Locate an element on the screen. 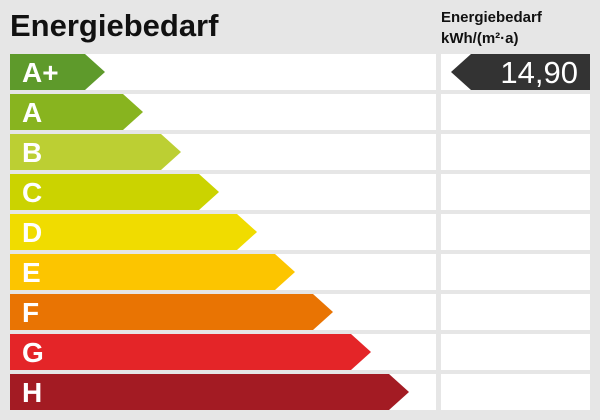 Image resolution: width=600 pixels, height=420 pixels. class-label: D is located at coordinates (32, 232).